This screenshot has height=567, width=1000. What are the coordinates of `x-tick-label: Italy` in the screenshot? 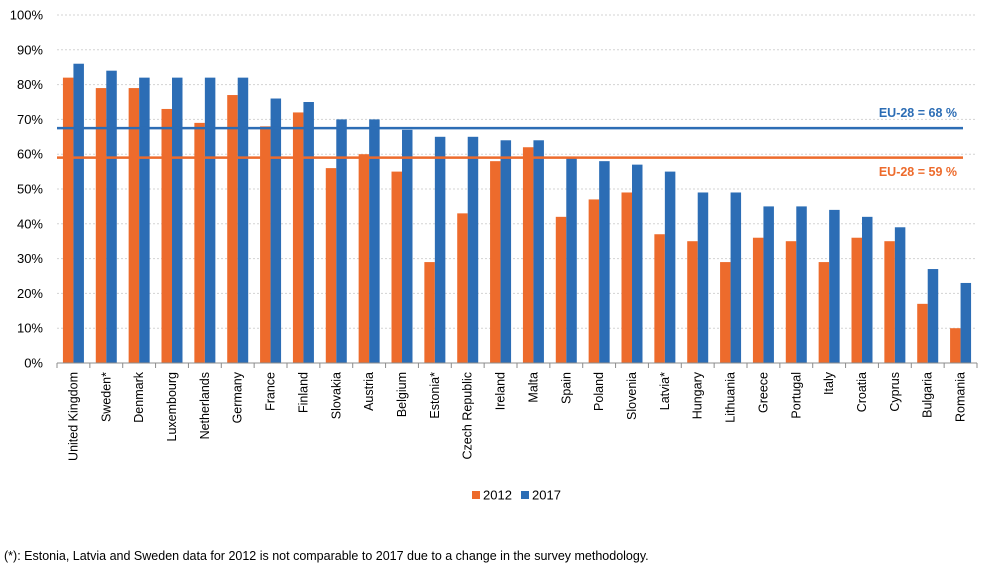 It's located at (829, 383).